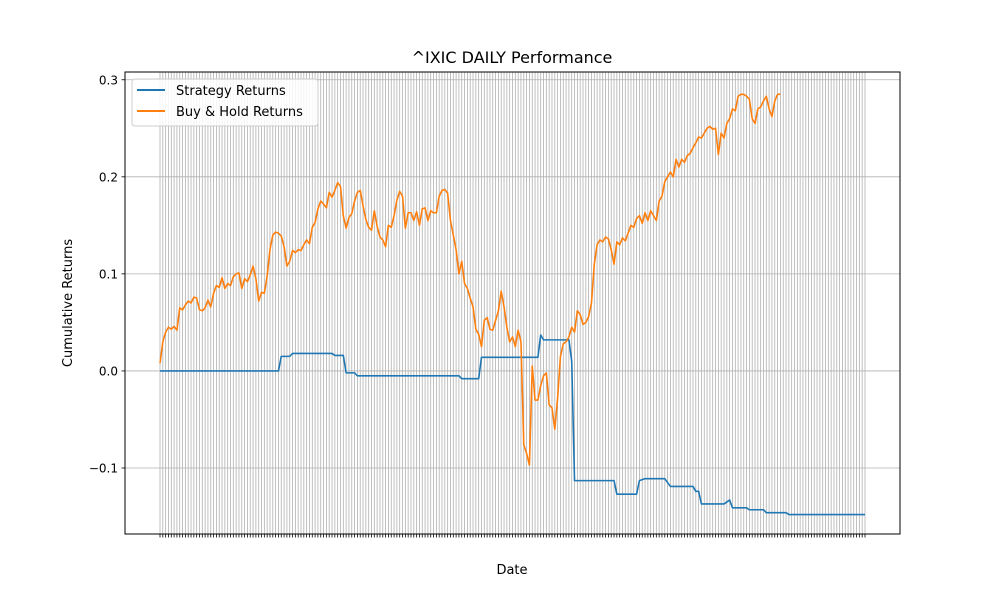 Image resolution: width=1000 pixels, height=600 pixels. Describe the element at coordinates (231, 91) in the screenshot. I see `legend-label-strategy: Strategy Returns` at that location.